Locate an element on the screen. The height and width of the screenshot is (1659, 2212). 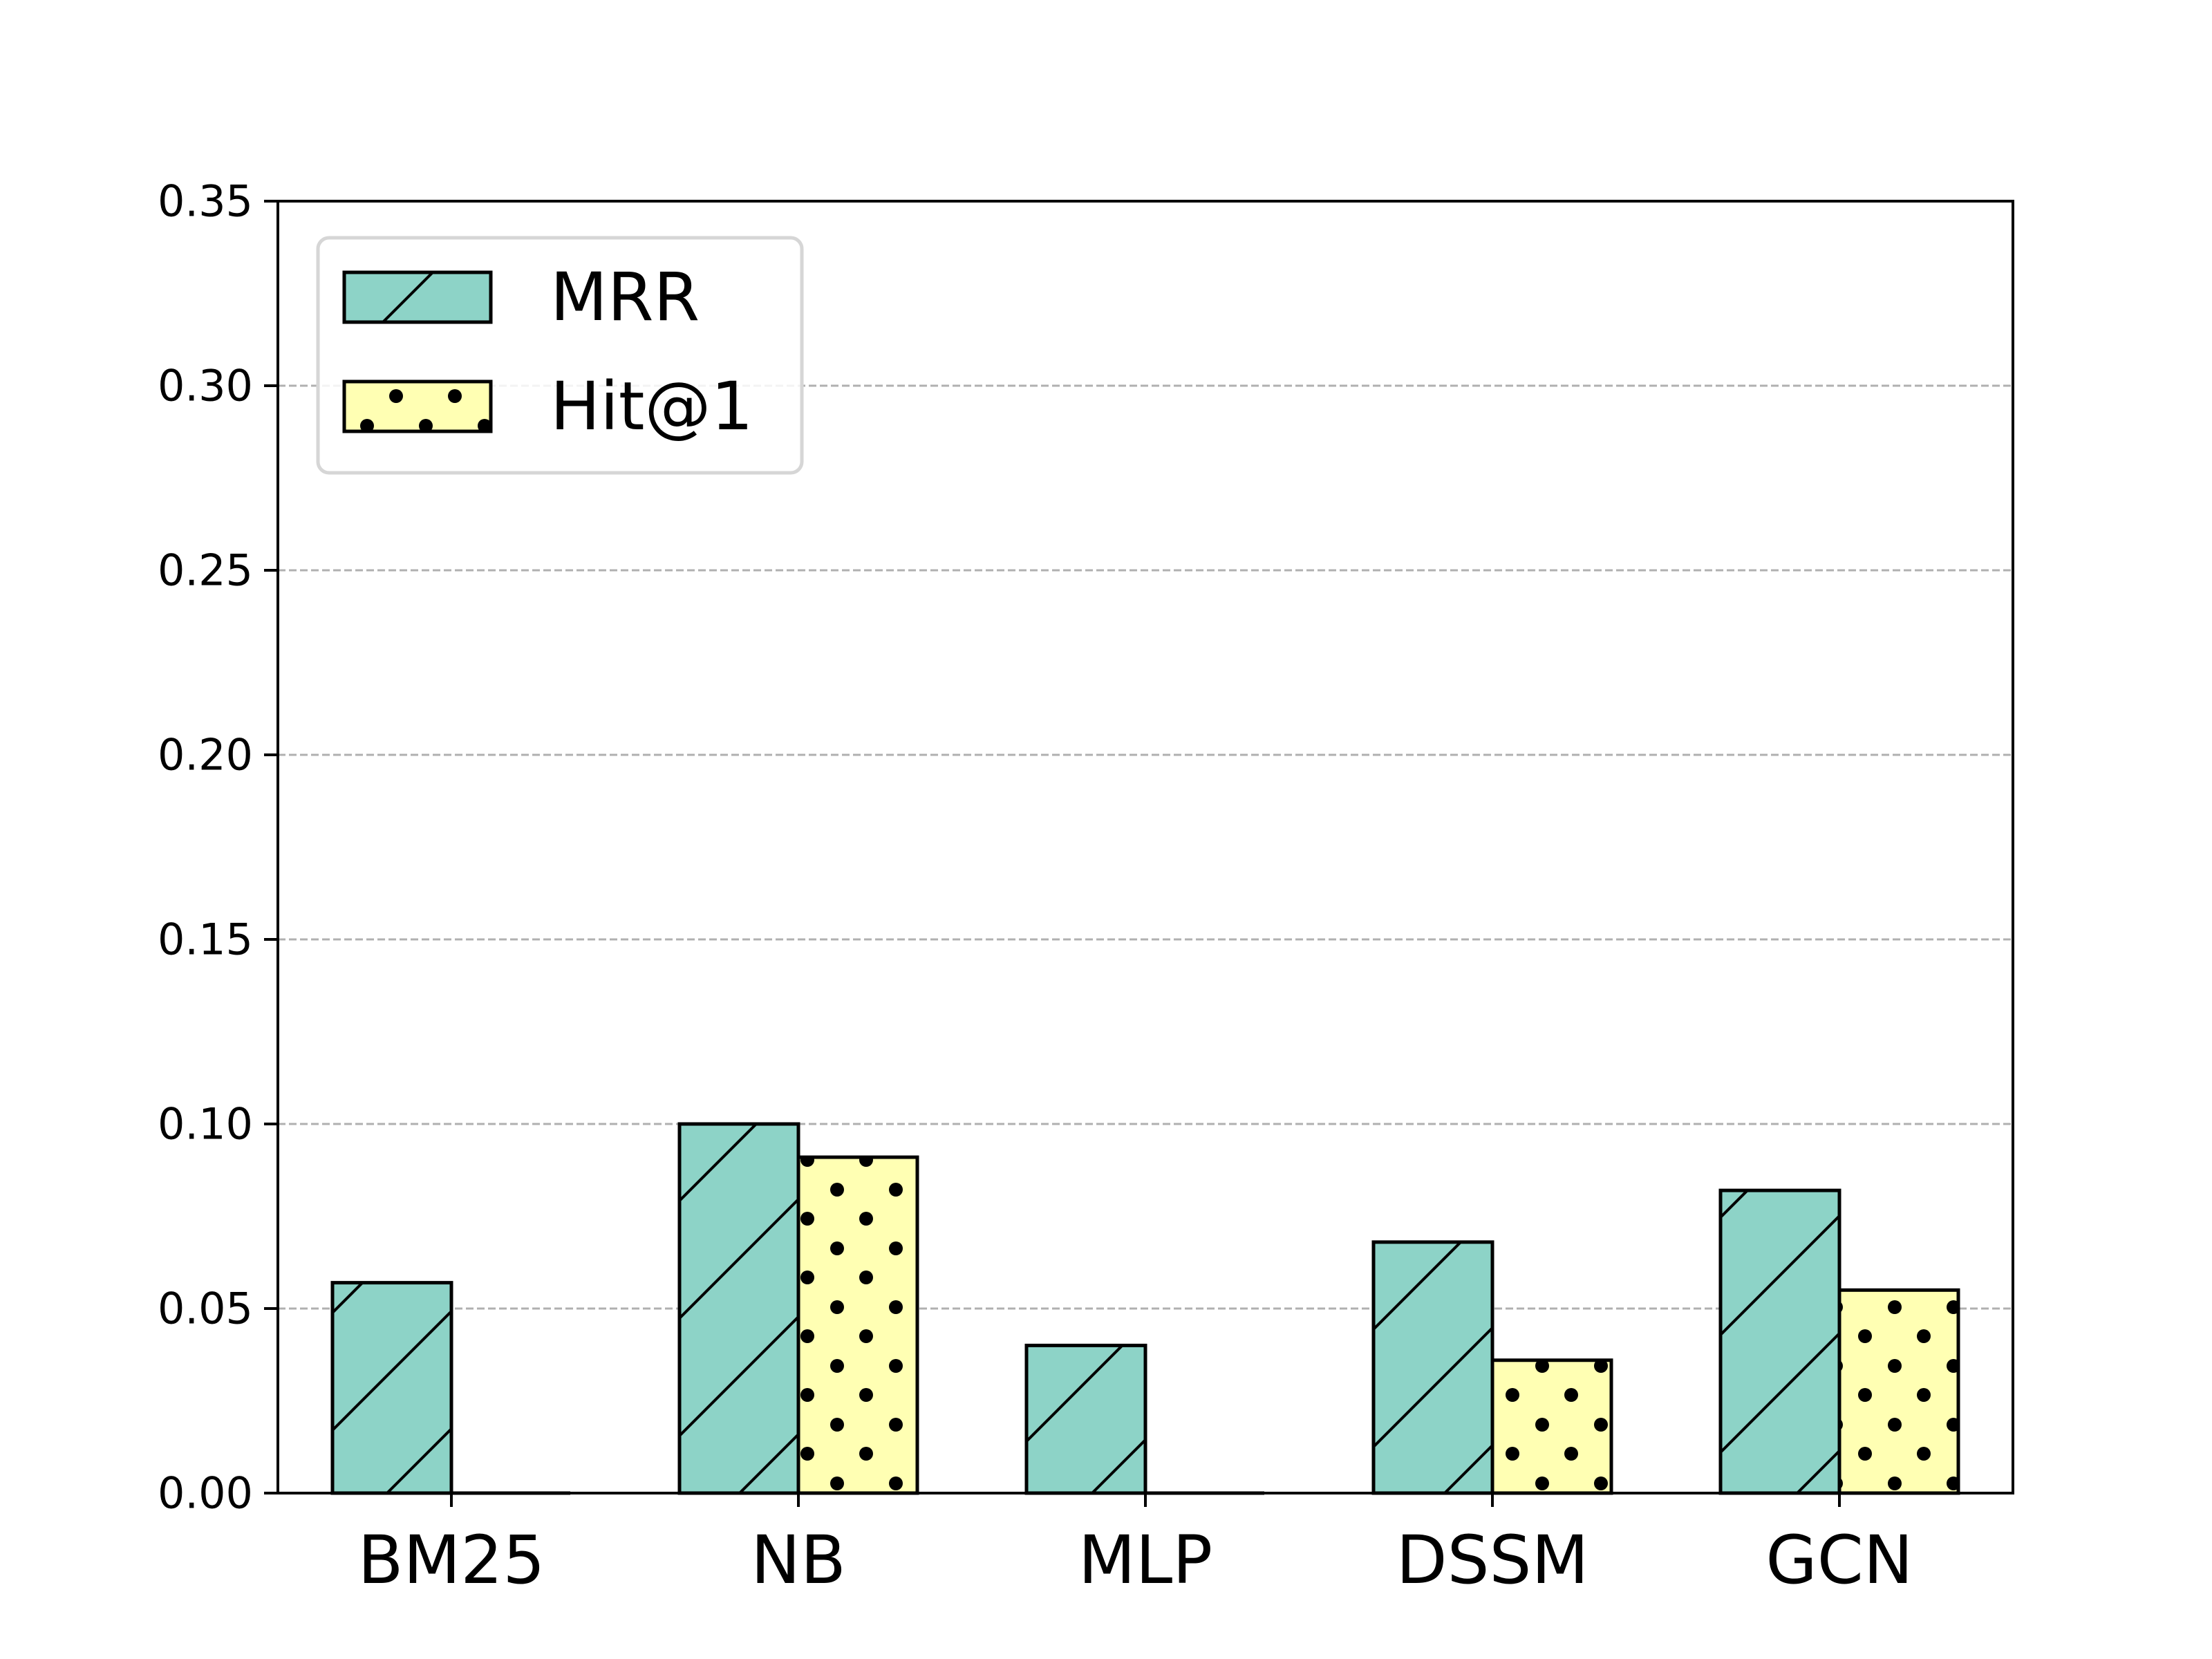
x-axis: BM25 NB MLP DSSM GCN is located at coordinates (1135, 1546).